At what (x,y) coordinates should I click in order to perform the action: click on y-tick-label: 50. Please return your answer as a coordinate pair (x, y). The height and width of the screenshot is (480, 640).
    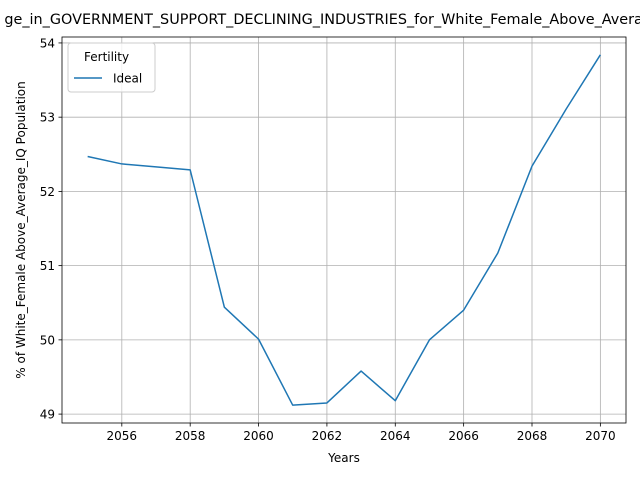
    Looking at the image, I should click on (47, 340).